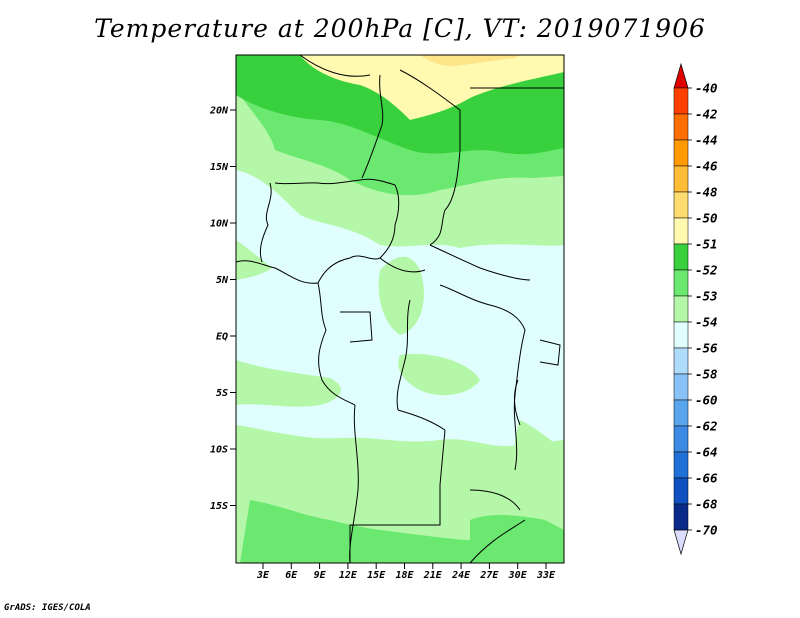 This screenshot has height=618, width=800. Describe the element at coordinates (706, 530) in the screenshot. I see `colorbar-label: -70` at that location.